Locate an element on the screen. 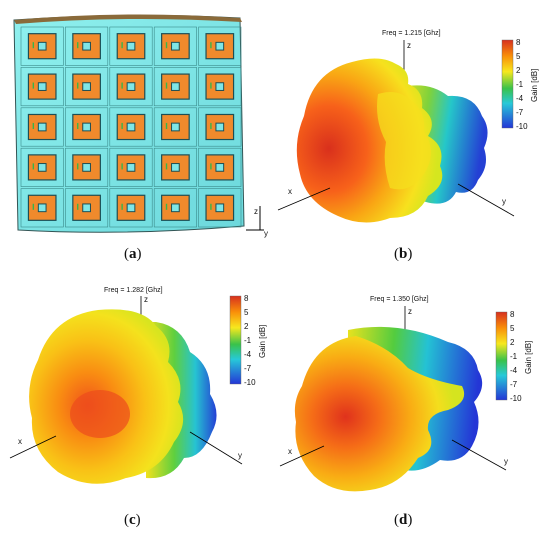  caption-b: (b) is located at coordinates (403, 254).